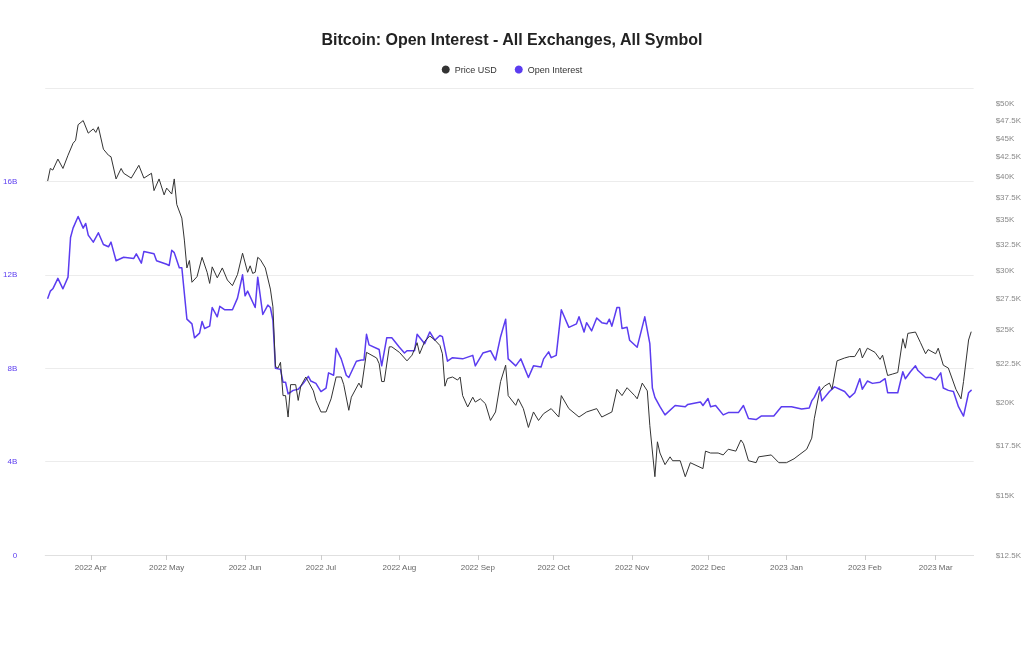 The height and width of the screenshot is (645, 1024). What do you see at coordinates (1008, 244) in the screenshot?
I see `y2-tick-label: $32.5K` at bounding box center [1008, 244].